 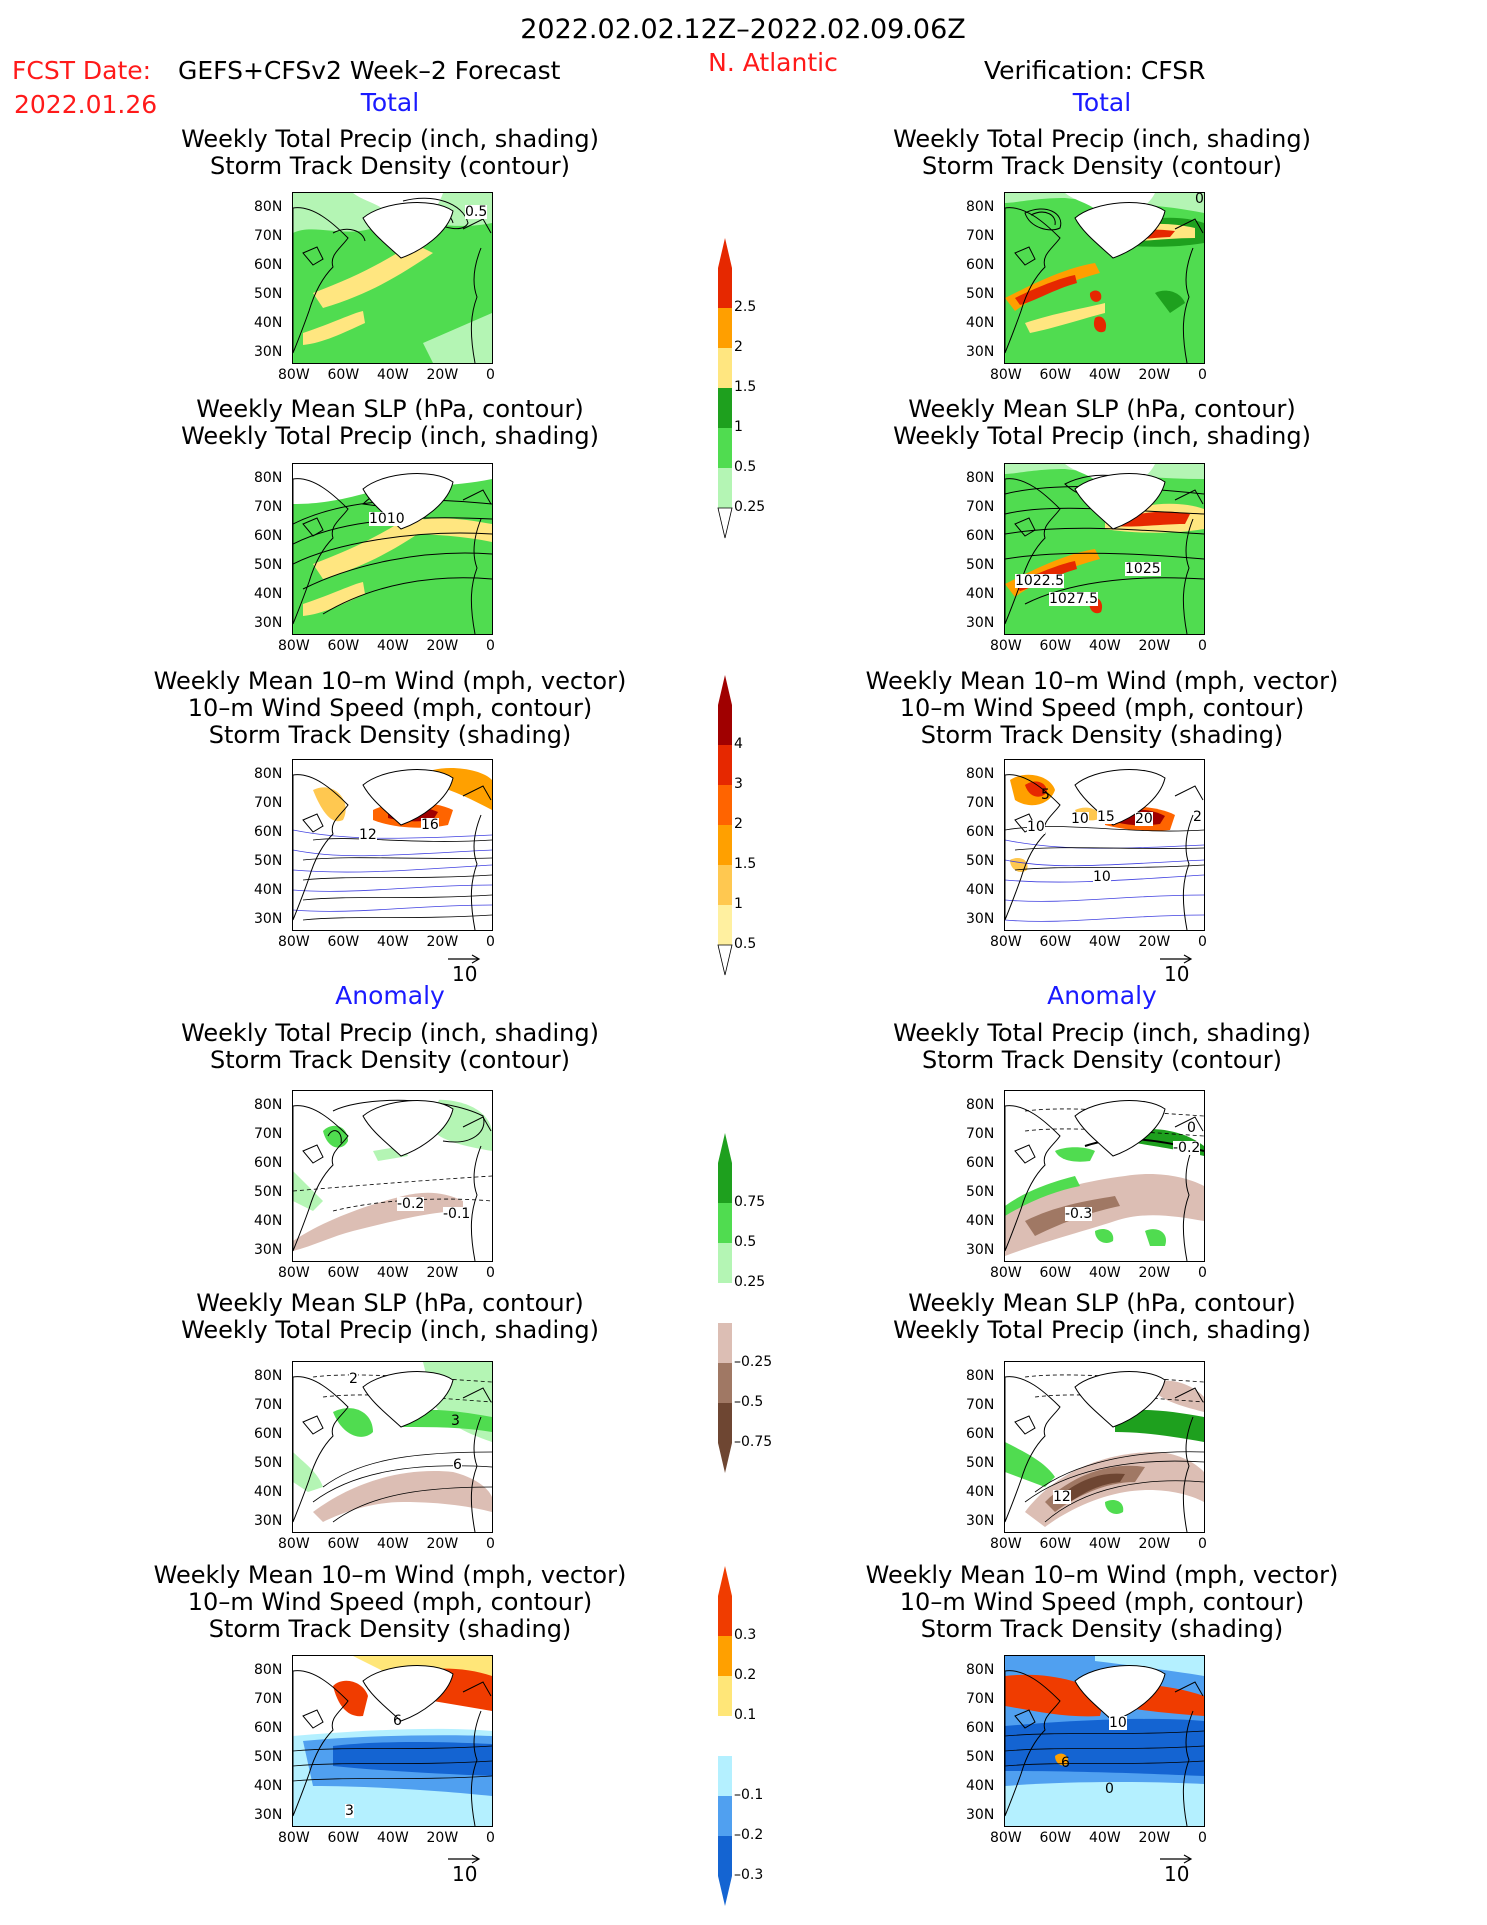 What do you see at coordinates (1176, 1870) in the screenshot?
I see `vector-ref-ver-anom: 10` at bounding box center [1176, 1870].